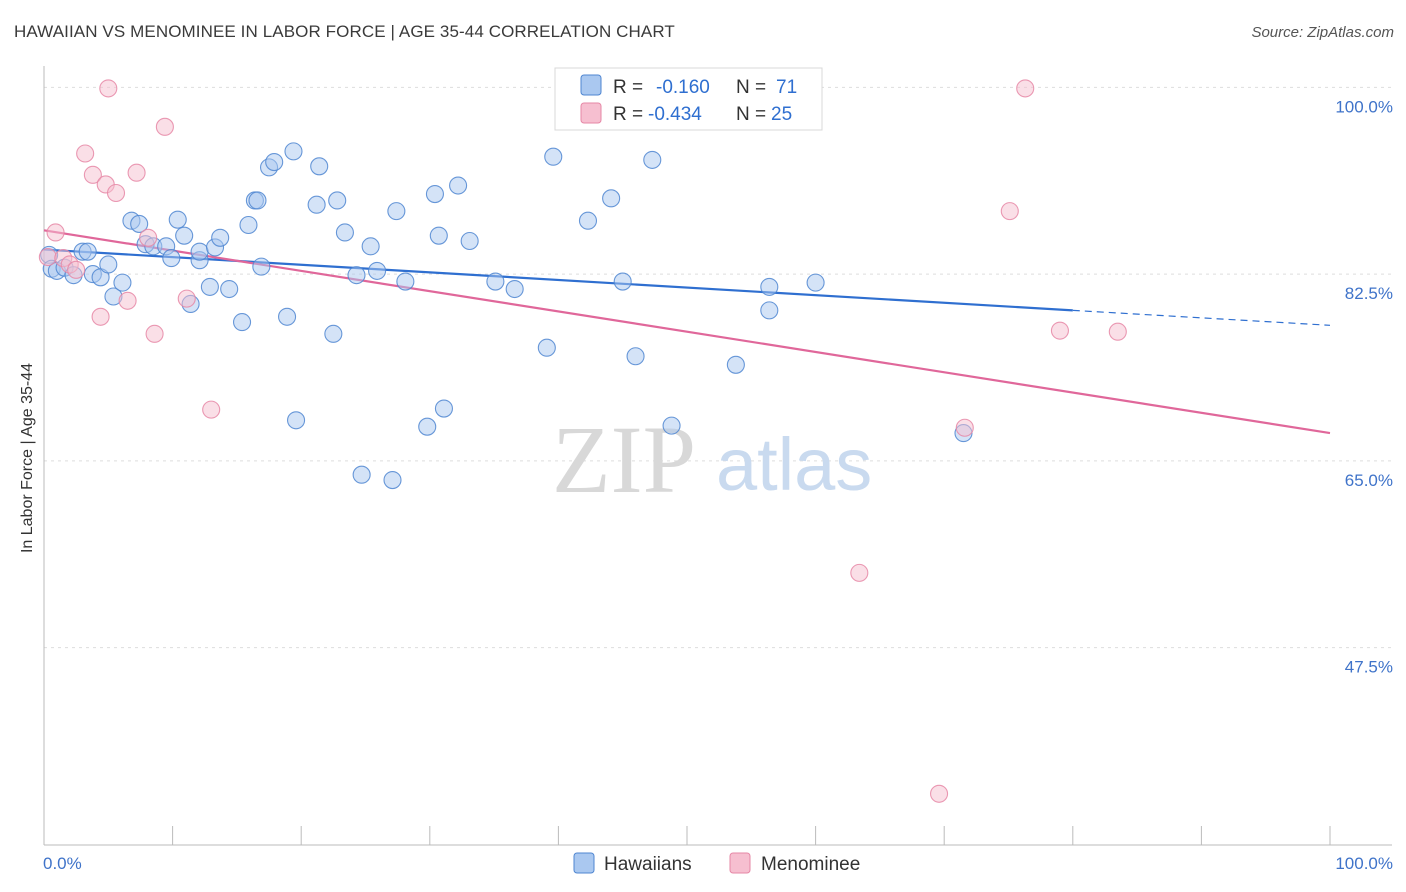  I want to click on y-tick-label-0: 47.5%, so click(1369, 667).